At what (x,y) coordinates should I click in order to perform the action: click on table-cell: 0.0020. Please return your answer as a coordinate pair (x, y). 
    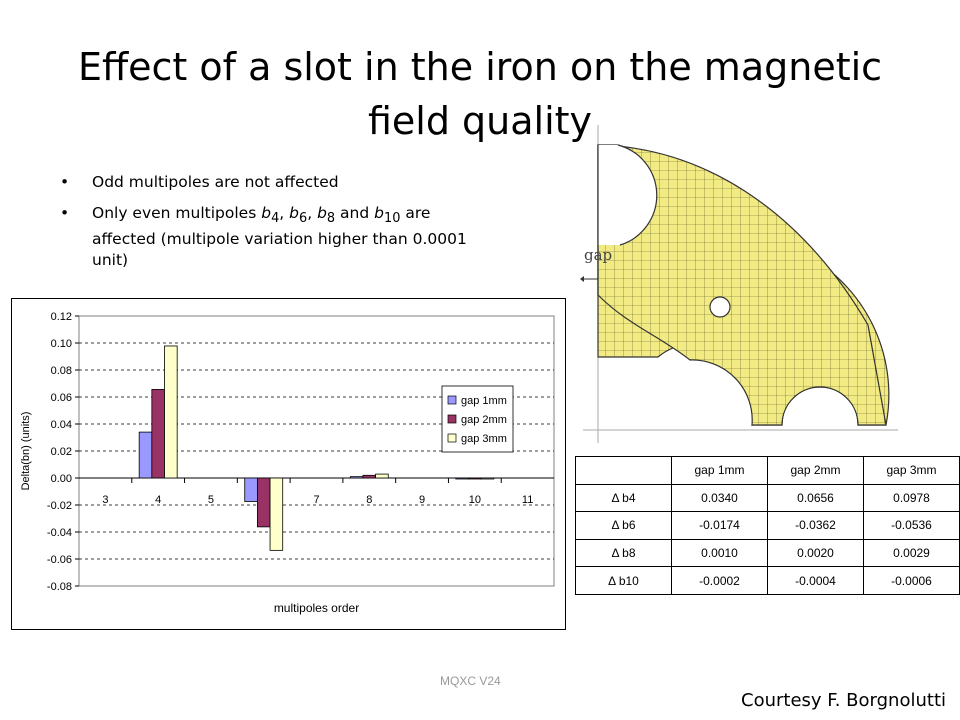
    Looking at the image, I should click on (815, 553).